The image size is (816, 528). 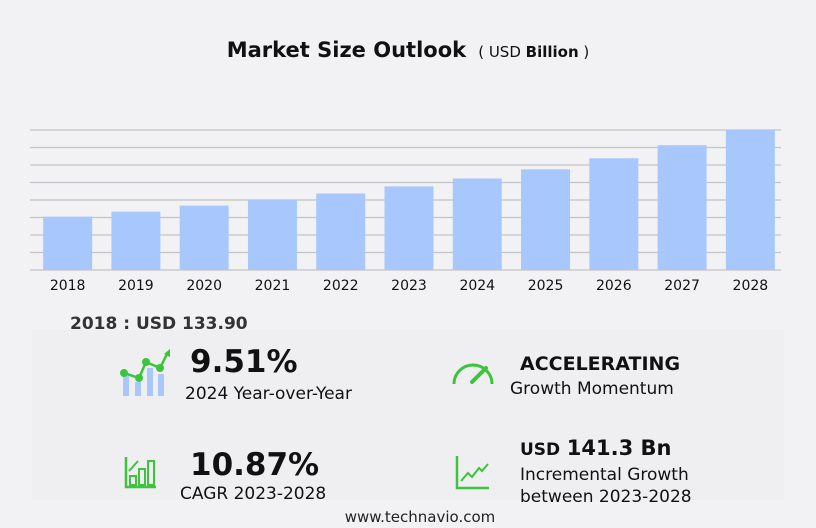 I want to click on title-unit: ( USD Billion ), so click(x=531, y=52).